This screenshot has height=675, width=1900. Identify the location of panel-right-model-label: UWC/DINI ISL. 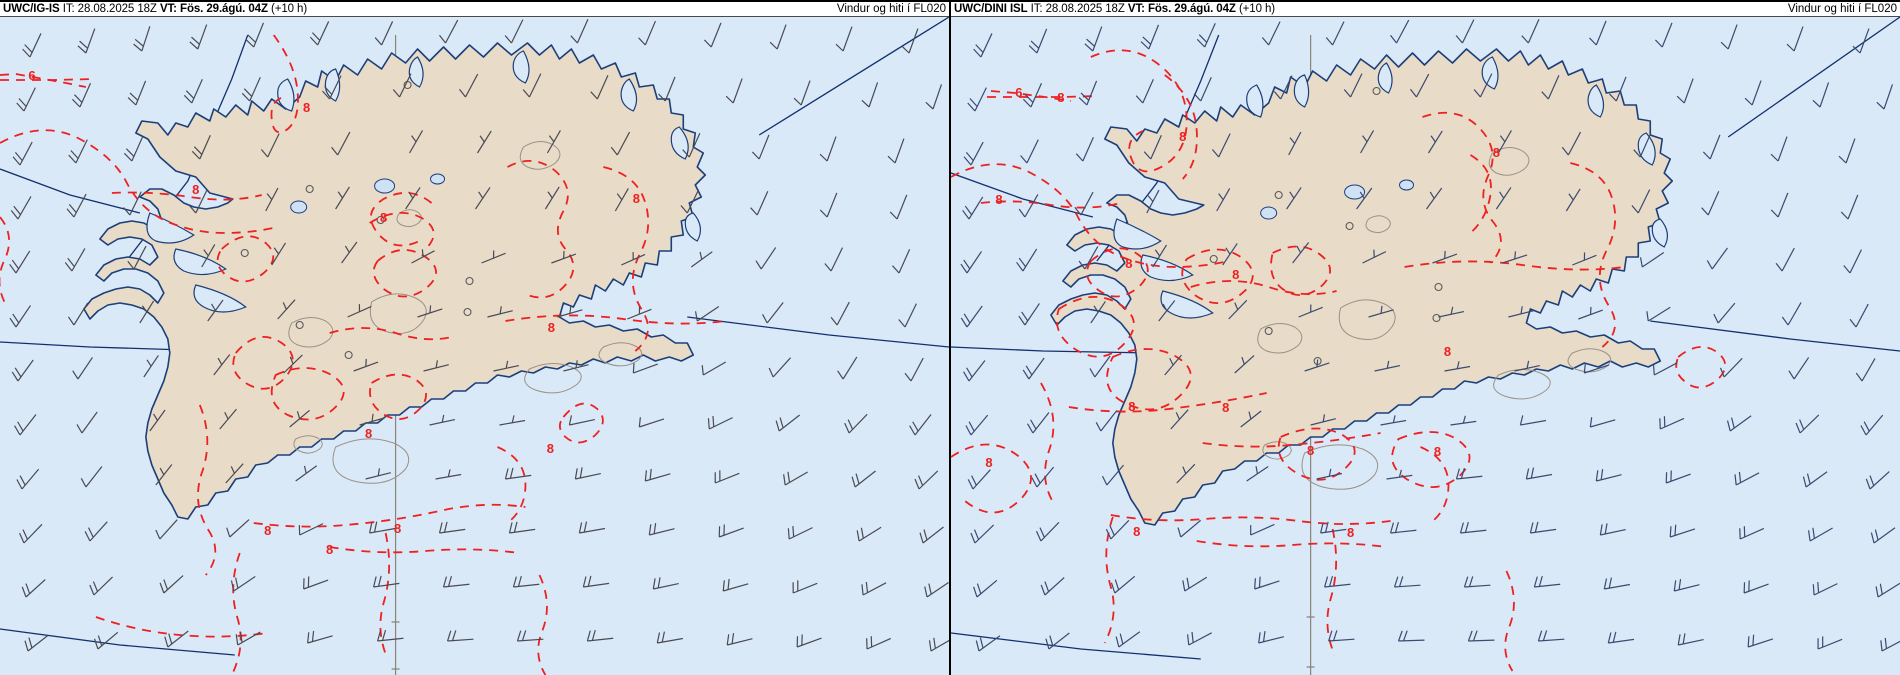
(991, 9).